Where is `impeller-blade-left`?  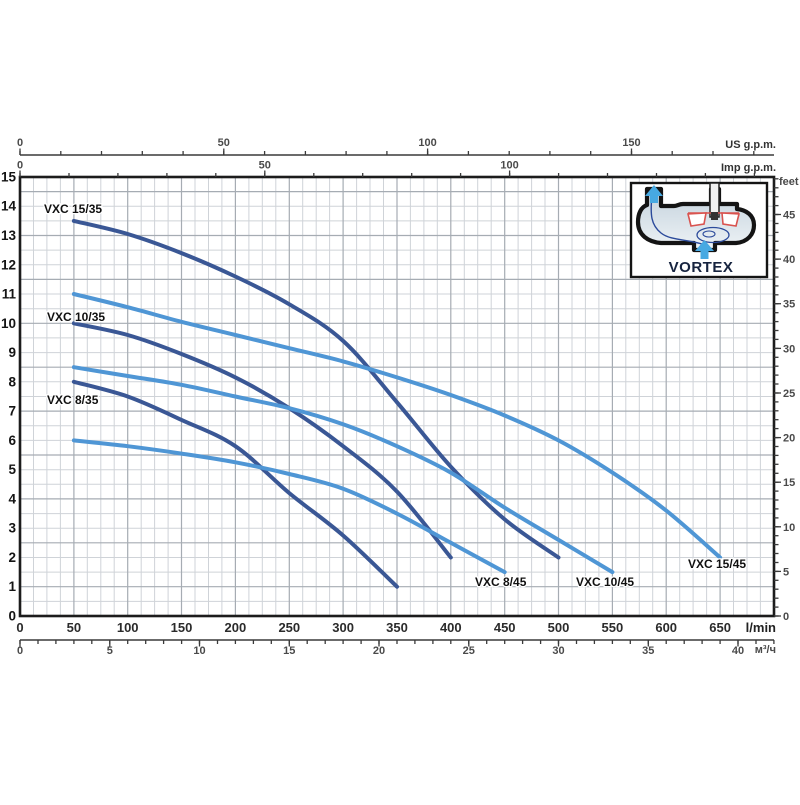 impeller-blade-left is located at coordinates (696, 219).